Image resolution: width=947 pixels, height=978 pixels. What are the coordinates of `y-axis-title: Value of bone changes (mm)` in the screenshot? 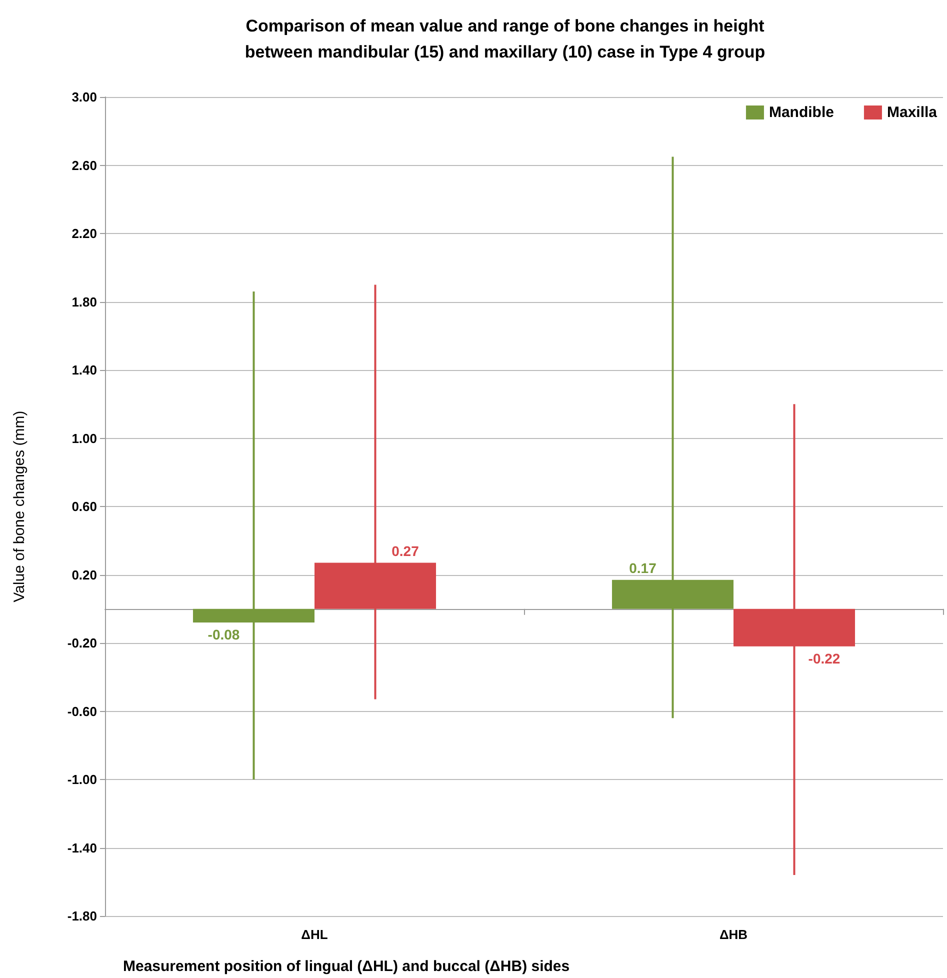 It's located at (19, 506).